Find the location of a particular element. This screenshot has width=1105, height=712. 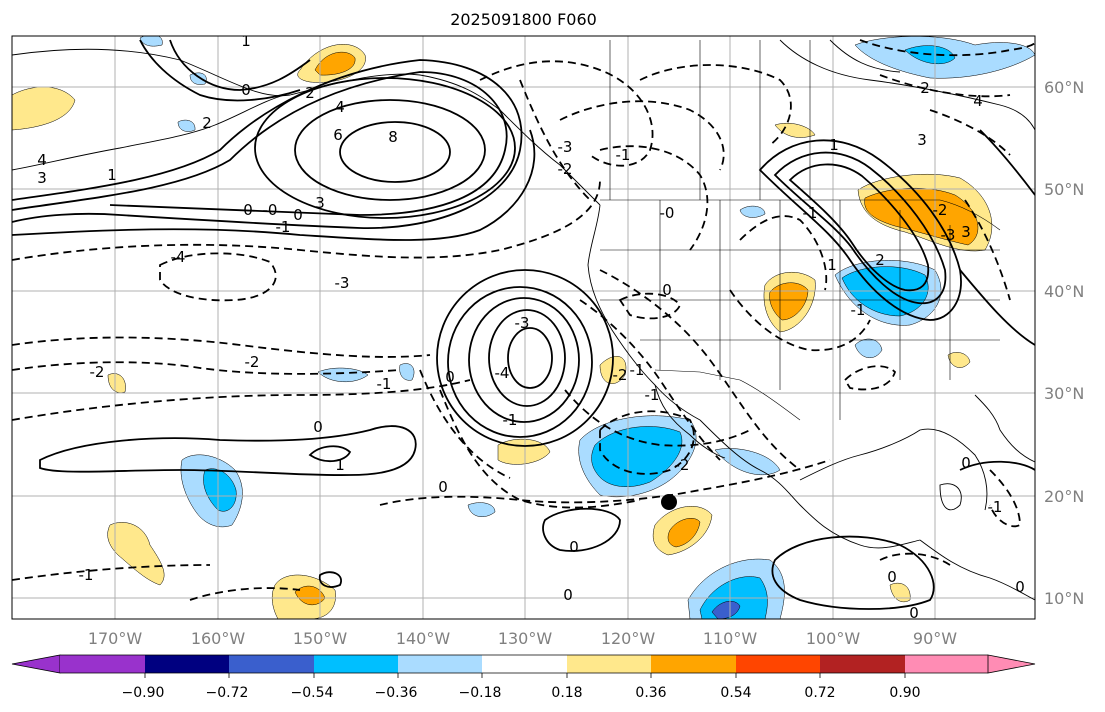

shade-neg-hawaii-core is located at coordinates (220, 490).